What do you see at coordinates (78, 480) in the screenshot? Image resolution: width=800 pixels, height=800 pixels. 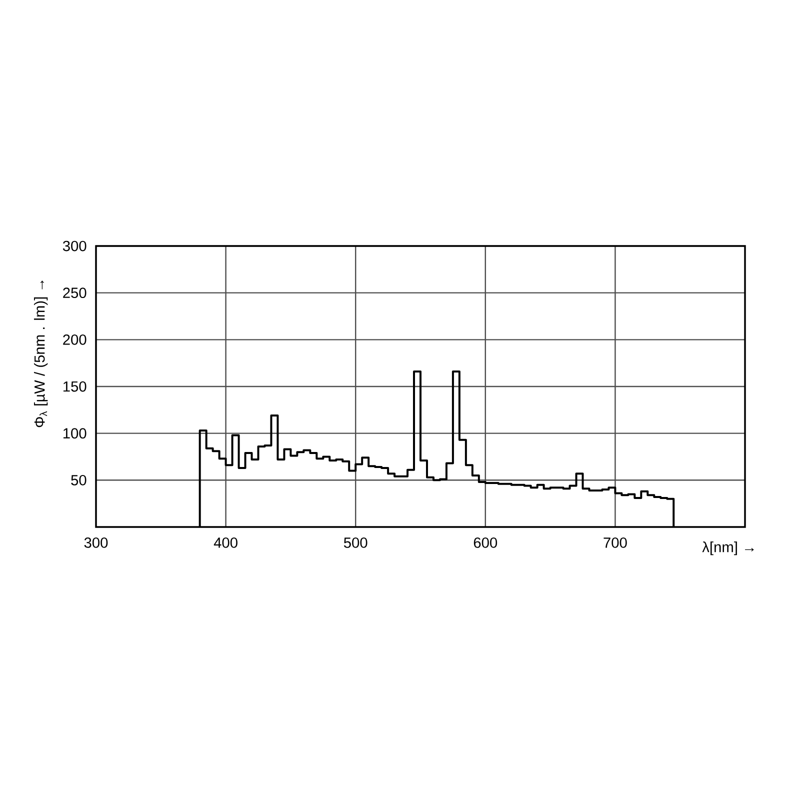 I see `y-tick-label: 50` at bounding box center [78, 480].